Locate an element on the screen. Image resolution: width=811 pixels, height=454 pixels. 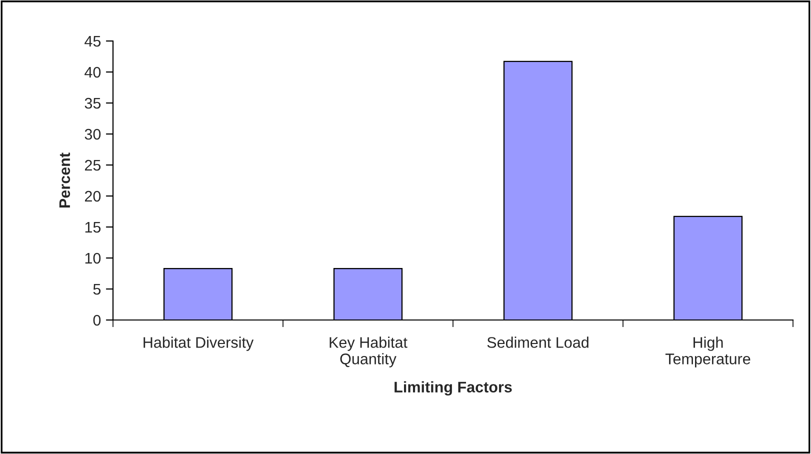
x-axis-title: Limiting Factors is located at coordinates (453, 388).